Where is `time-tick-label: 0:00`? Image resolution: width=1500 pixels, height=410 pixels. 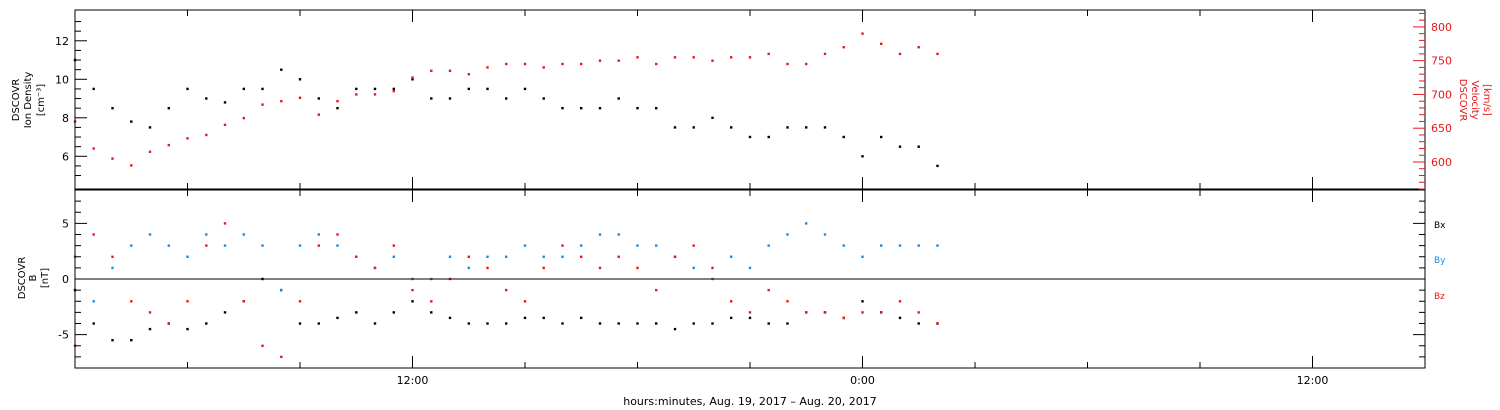 time-tick-label: 0:00 is located at coordinates (862, 380).